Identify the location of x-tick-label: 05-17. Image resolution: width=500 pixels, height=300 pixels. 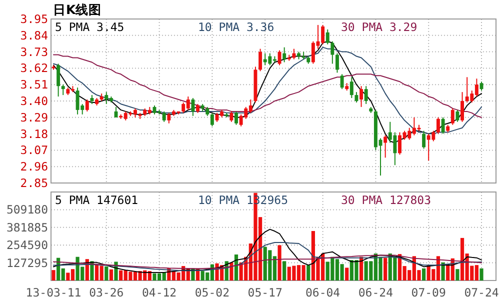
(265, 293).